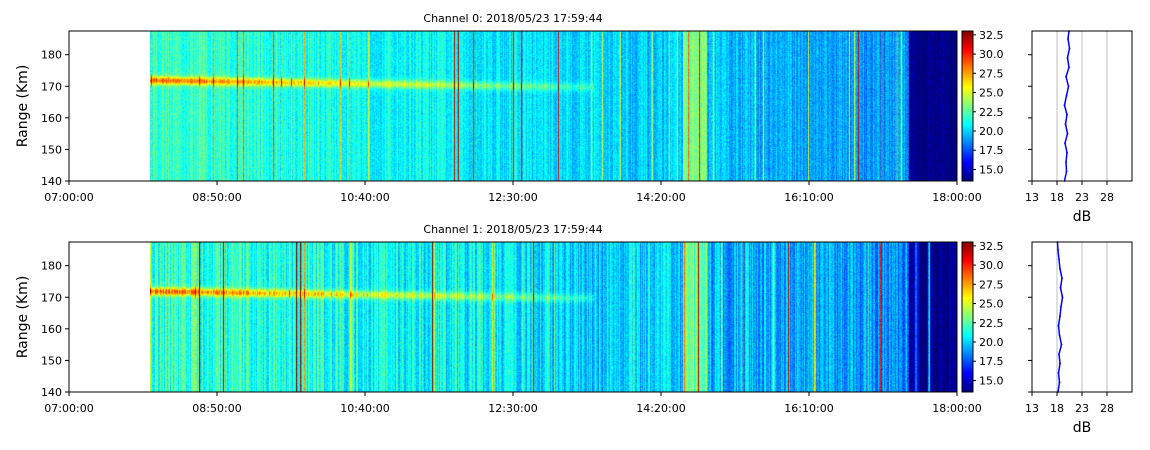 The image size is (1150, 450). I want to click on profile-line, so click(1067, 106).